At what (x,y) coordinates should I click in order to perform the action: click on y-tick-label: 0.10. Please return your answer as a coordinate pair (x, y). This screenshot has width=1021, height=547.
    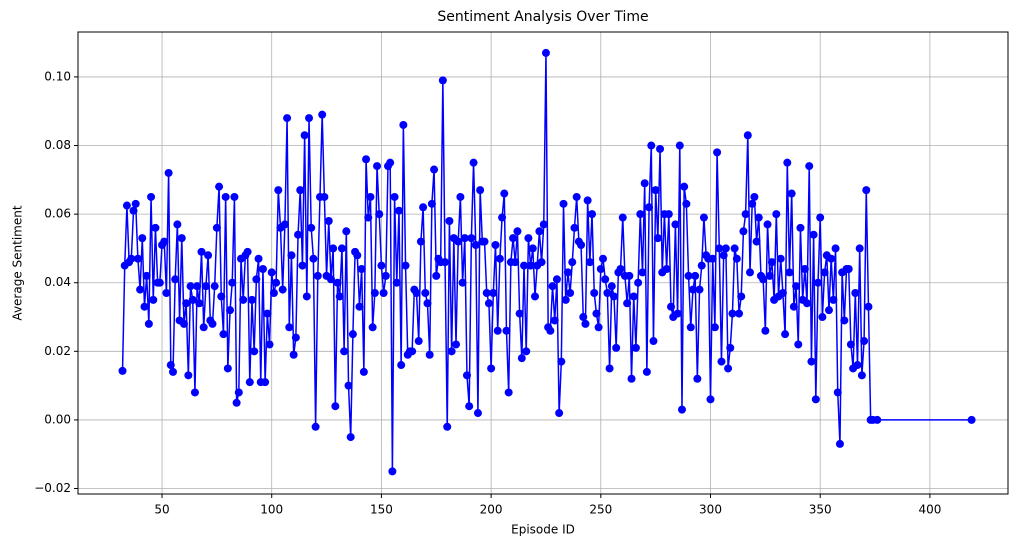
    Looking at the image, I should click on (57, 76).